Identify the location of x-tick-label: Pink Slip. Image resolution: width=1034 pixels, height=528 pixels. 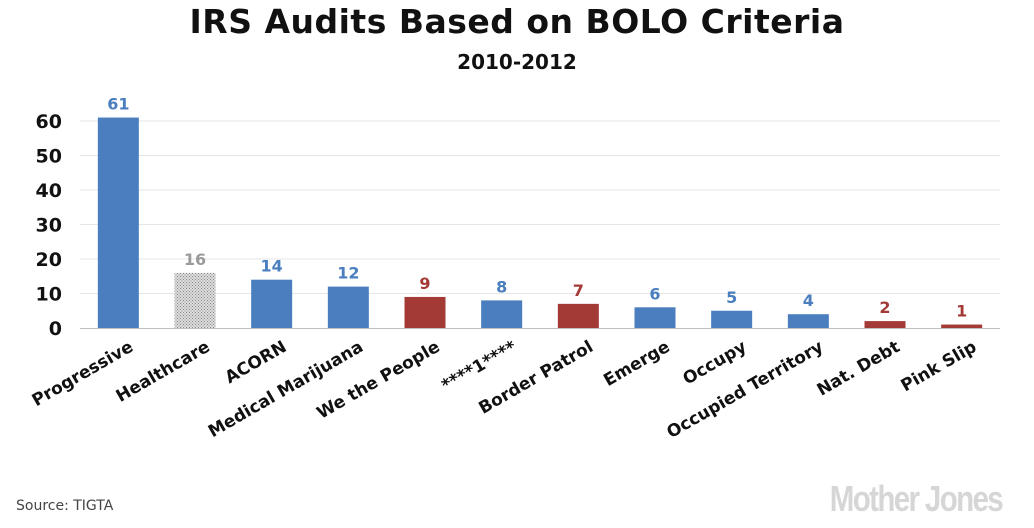
(939, 366).